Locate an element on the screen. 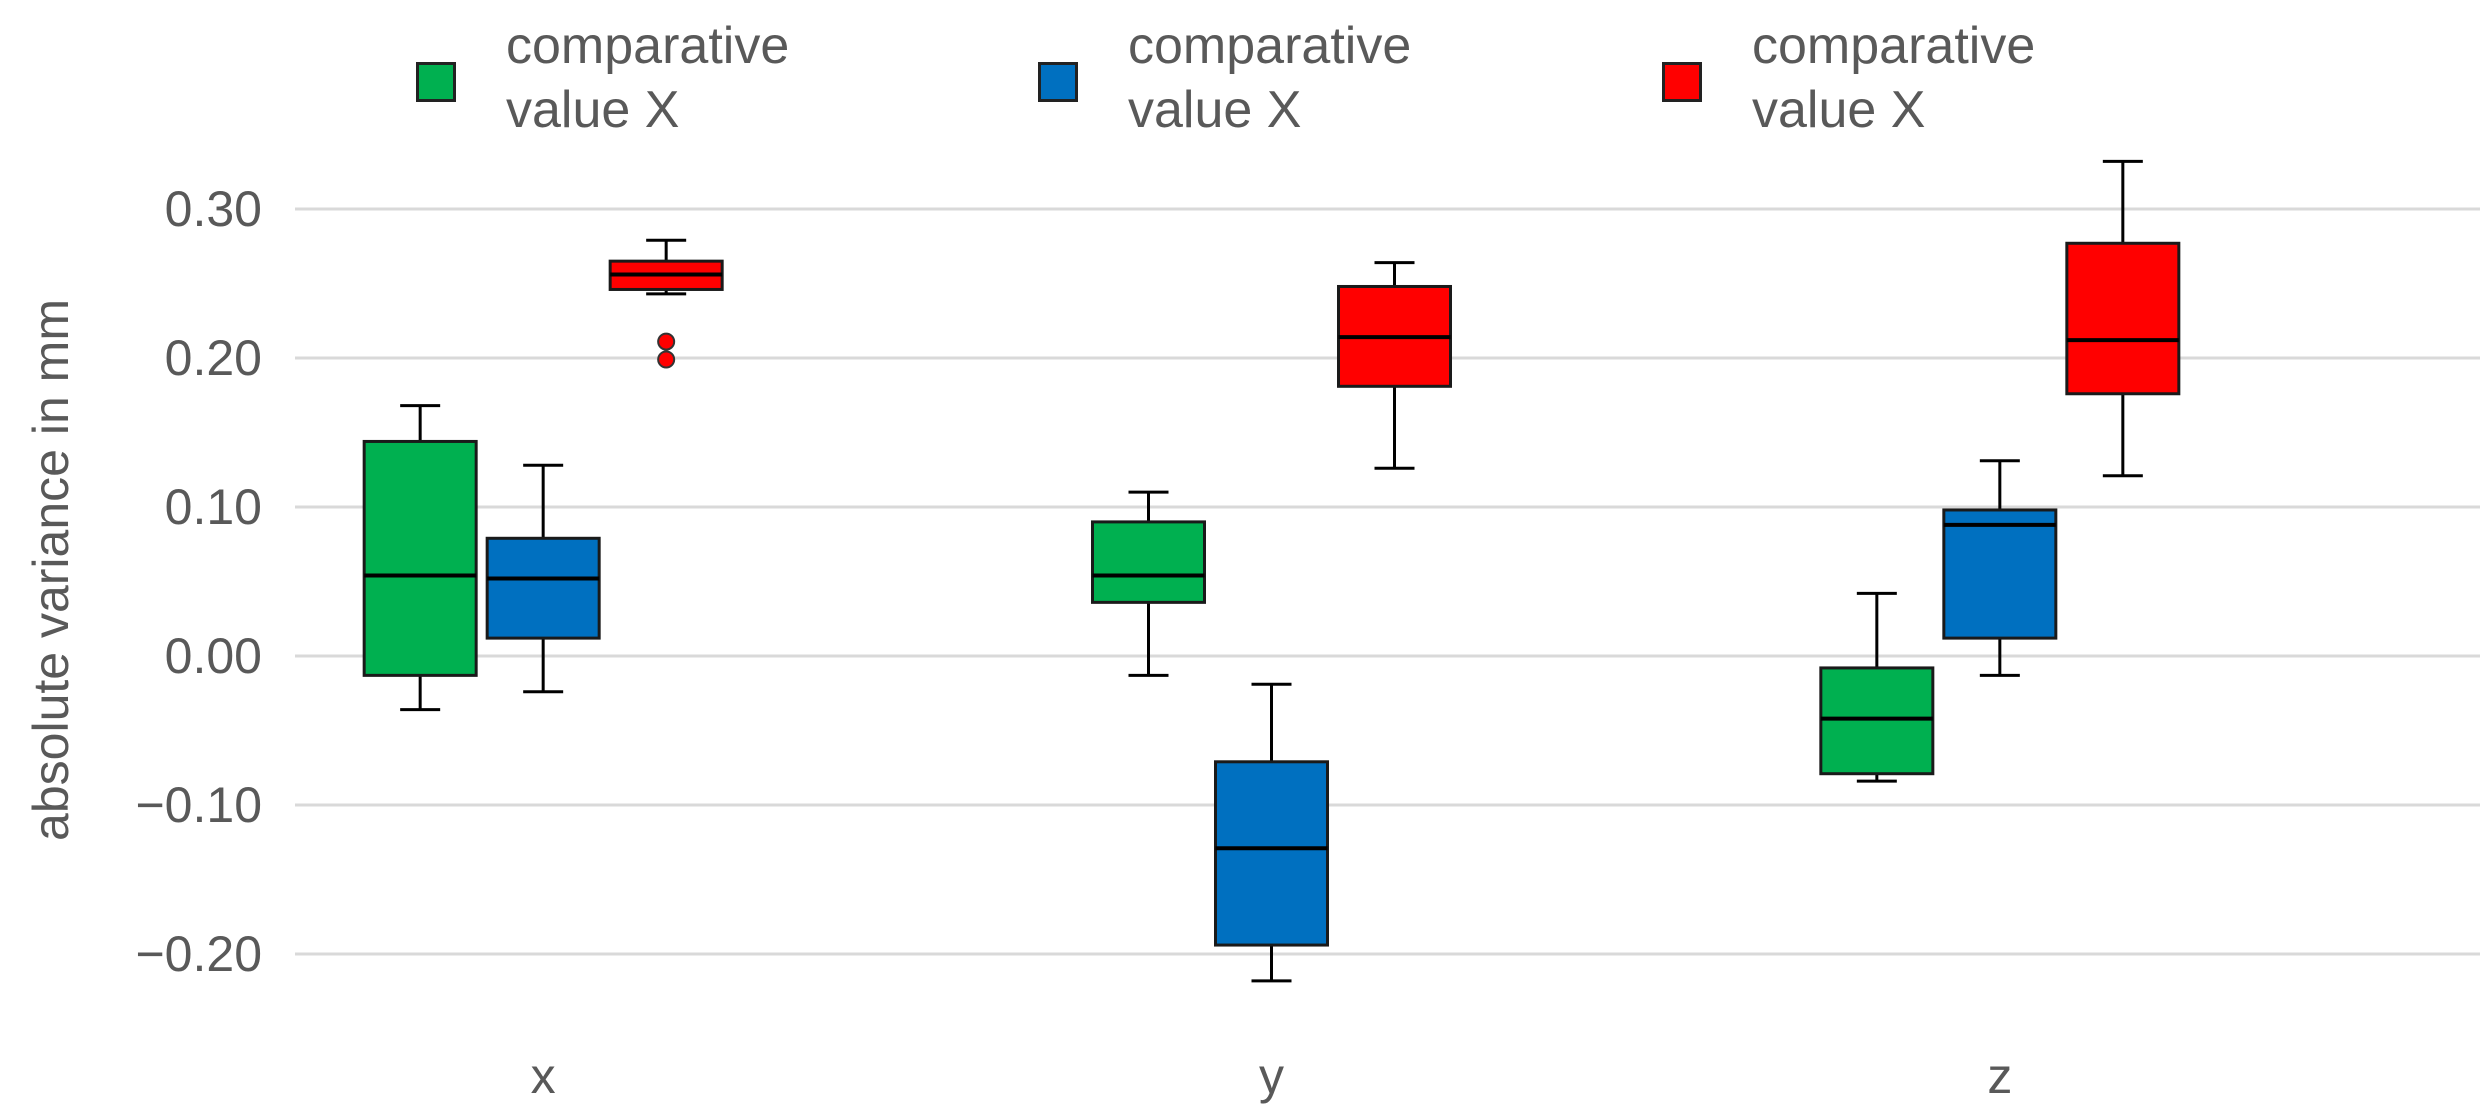  x-axis-ticks: x y z is located at coordinates (1272, 1076).